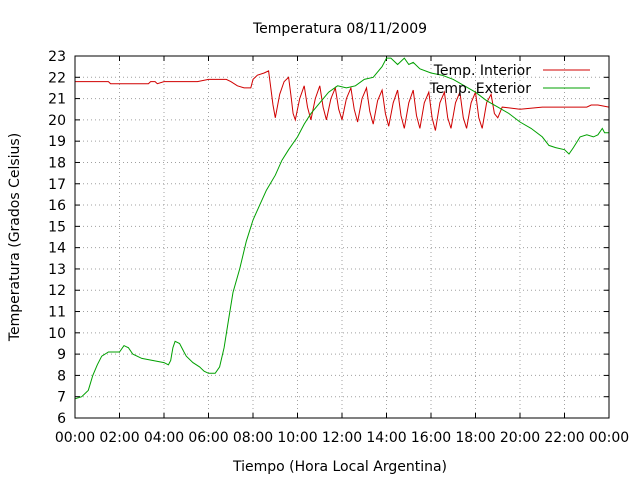 The height and width of the screenshot is (480, 640). I want to click on y-tick-label: 19, so click(57, 142).